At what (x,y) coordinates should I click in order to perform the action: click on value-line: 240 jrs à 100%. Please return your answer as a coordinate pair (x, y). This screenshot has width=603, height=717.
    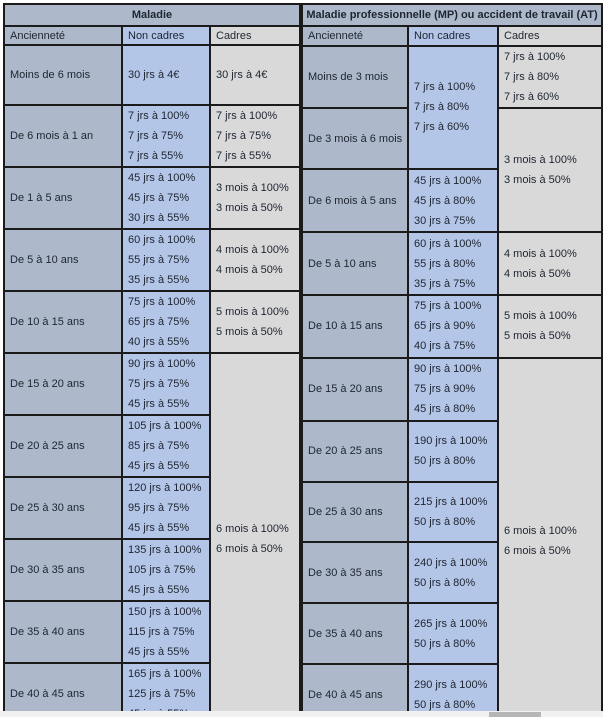
    Looking at the image, I should click on (451, 562).